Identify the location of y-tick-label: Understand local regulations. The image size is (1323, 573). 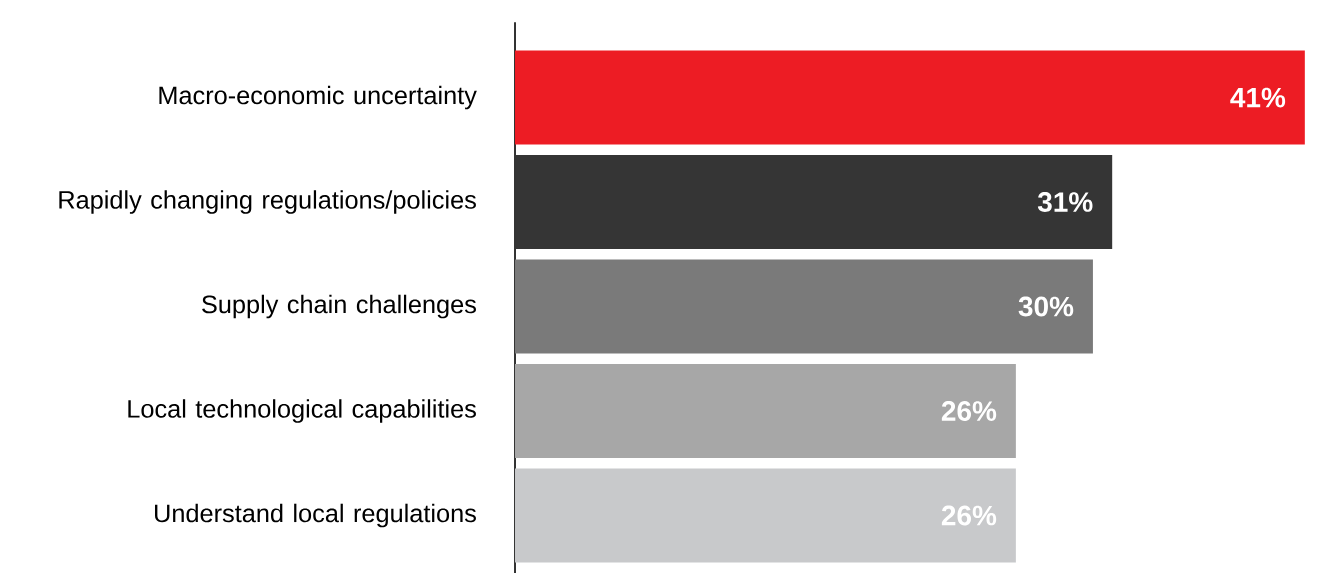
(315, 515).